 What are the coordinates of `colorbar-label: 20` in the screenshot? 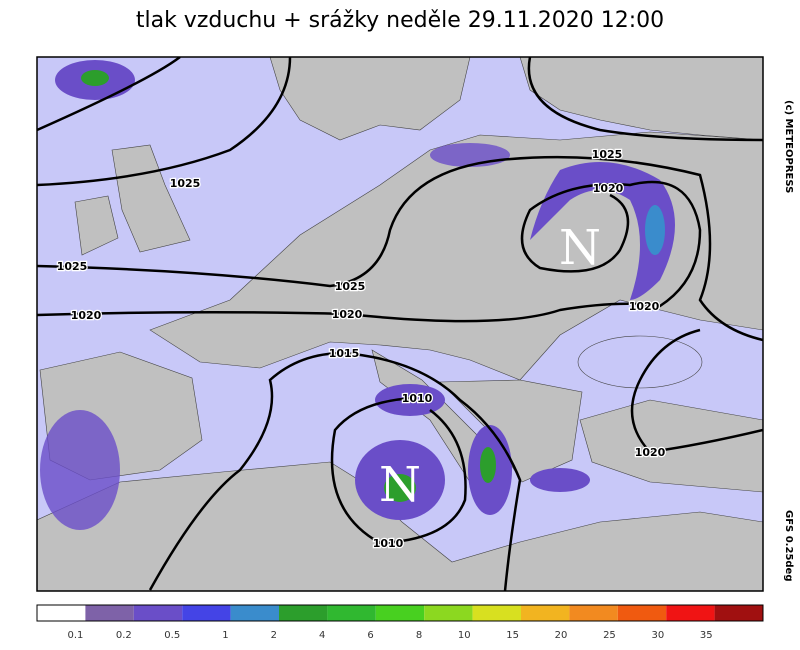 It's located at (561, 635).